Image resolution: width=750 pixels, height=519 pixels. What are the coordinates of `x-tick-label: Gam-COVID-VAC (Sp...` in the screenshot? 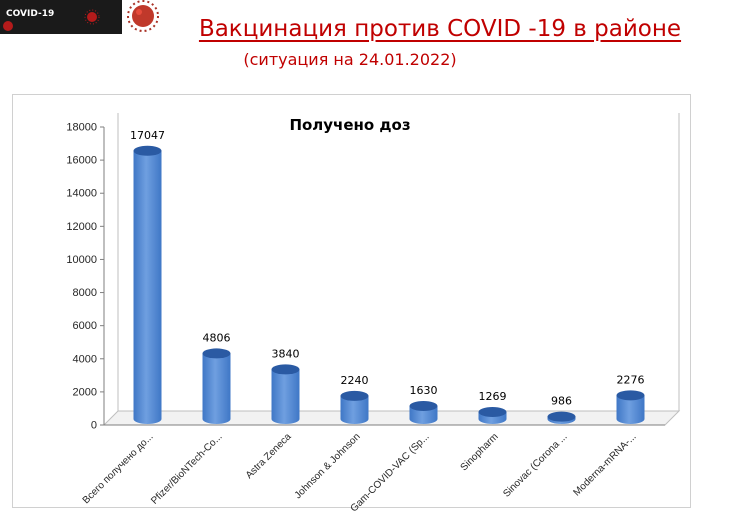 It's located at (390, 472).